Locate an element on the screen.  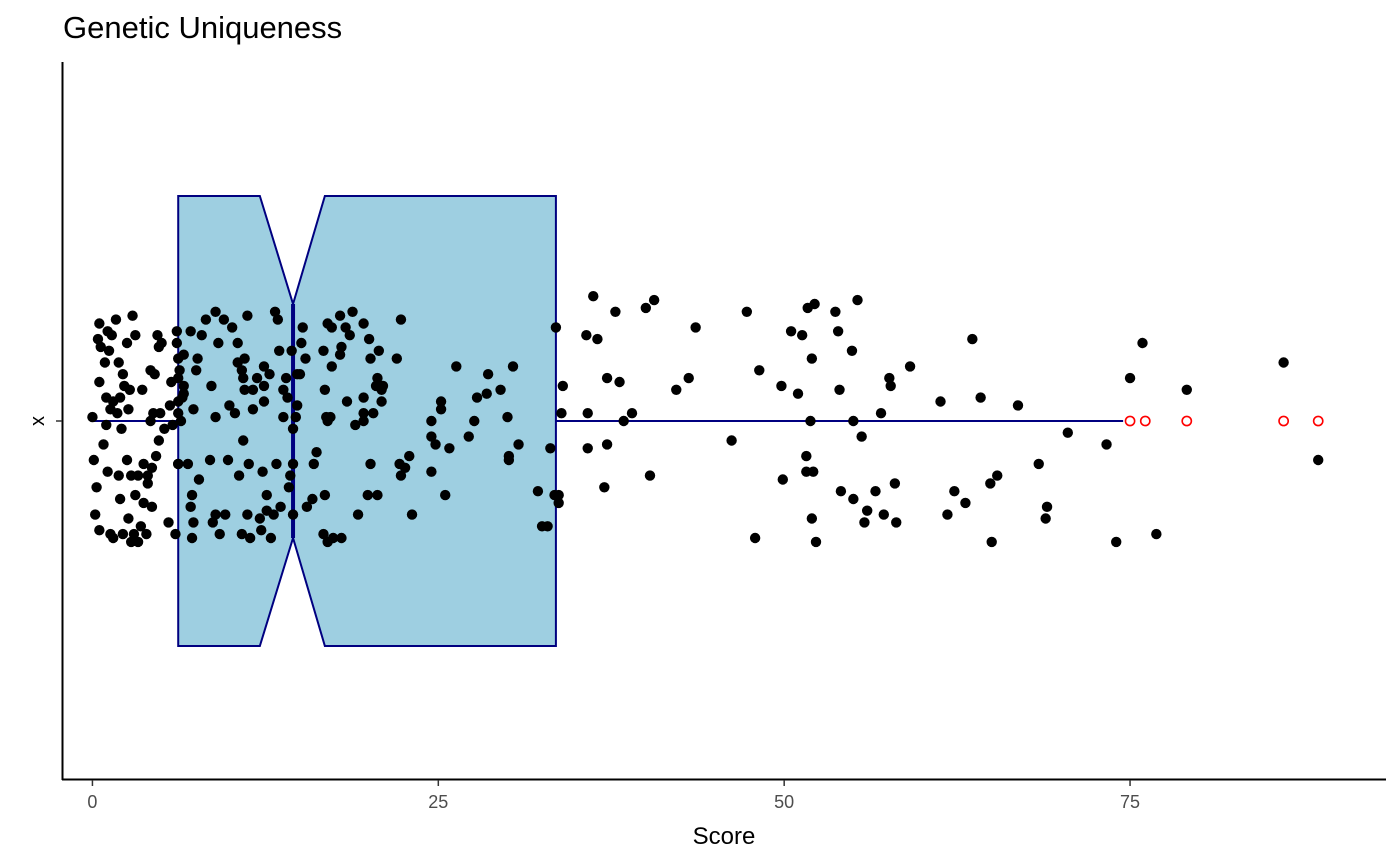
x-tick-label: 50 is located at coordinates (784, 802).